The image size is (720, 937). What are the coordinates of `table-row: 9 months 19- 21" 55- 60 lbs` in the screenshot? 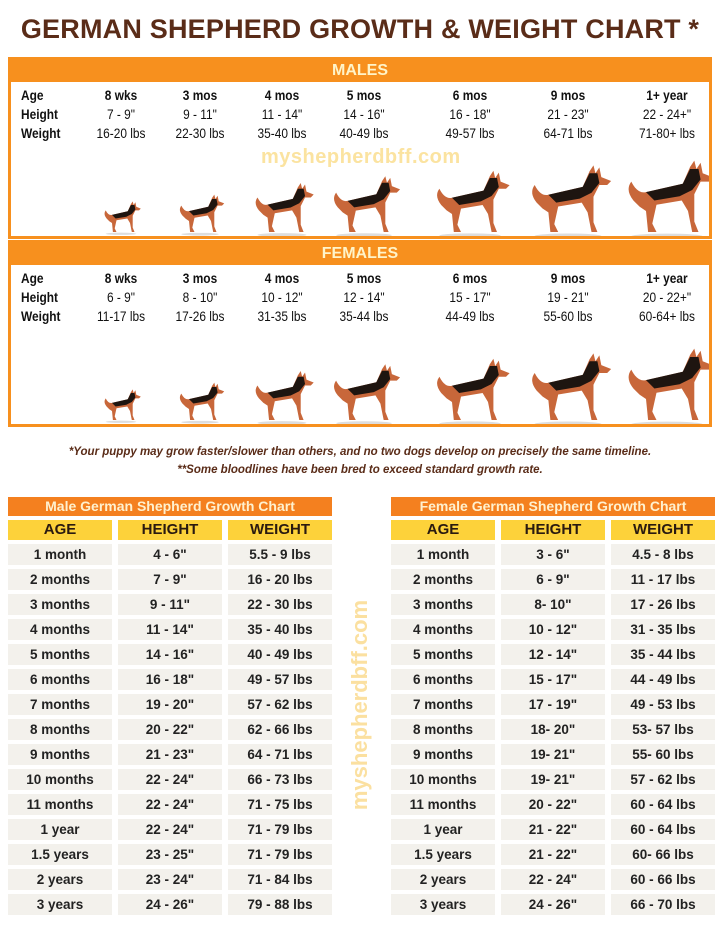 It's located at (553, 754).